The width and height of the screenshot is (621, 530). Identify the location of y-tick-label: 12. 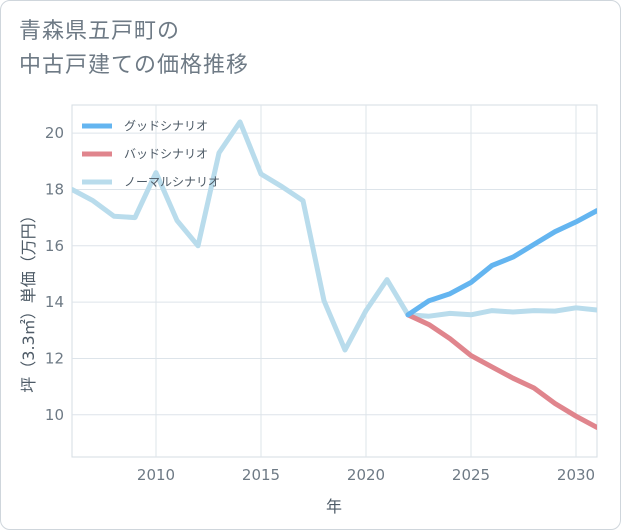
(54, 358).